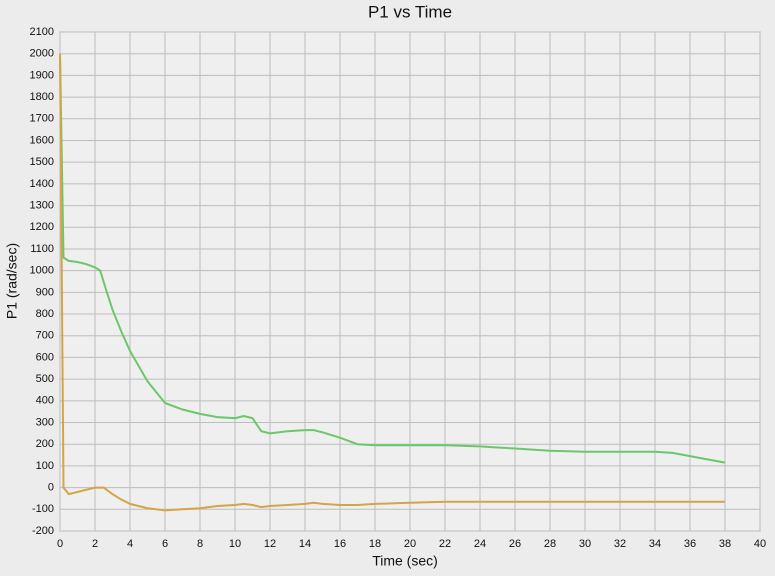 This screenshot has height=576, width=775. Describe the element at coordinates (620, 544) in the screenshot. I see `x-tick-label: 32` at that location.